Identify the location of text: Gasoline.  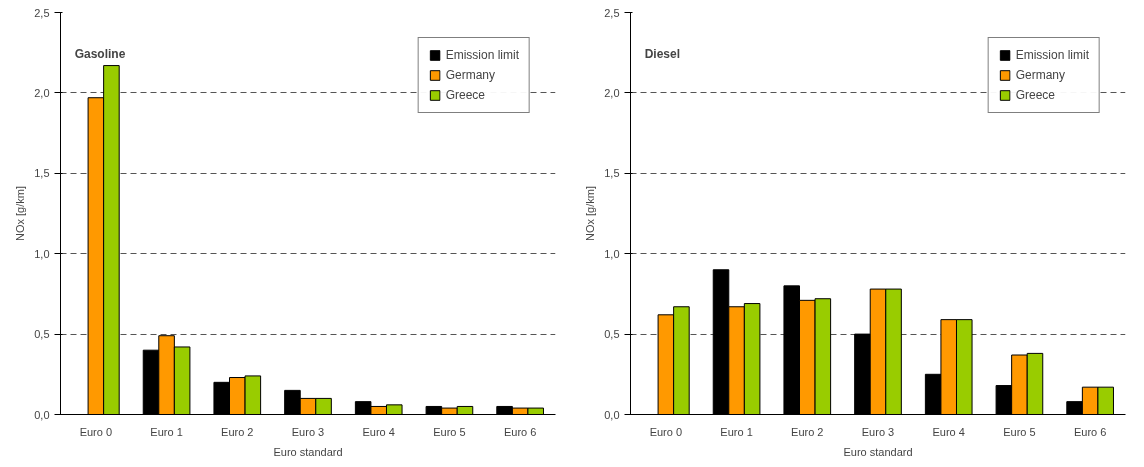
(100, 53).